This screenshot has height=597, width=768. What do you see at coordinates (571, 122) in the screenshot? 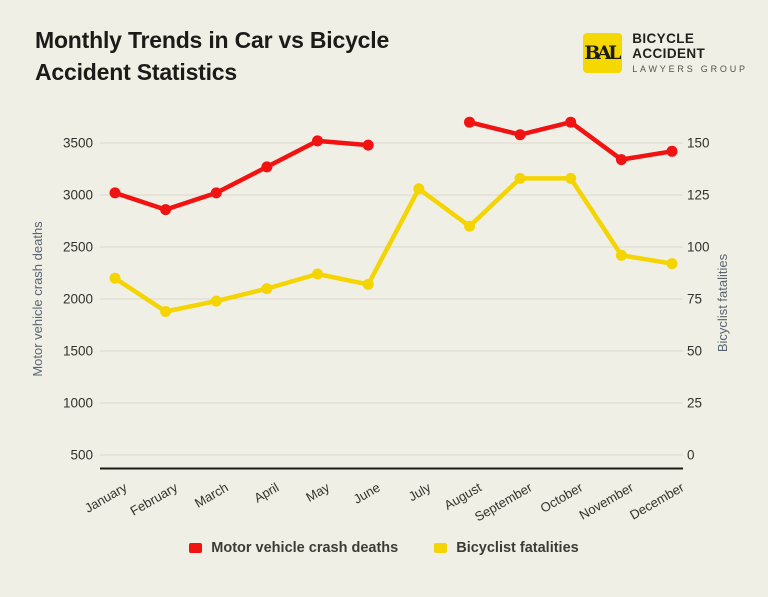
I see `point-motor-vehicle-crash-deaths-october` at bounding box center [571, 122].